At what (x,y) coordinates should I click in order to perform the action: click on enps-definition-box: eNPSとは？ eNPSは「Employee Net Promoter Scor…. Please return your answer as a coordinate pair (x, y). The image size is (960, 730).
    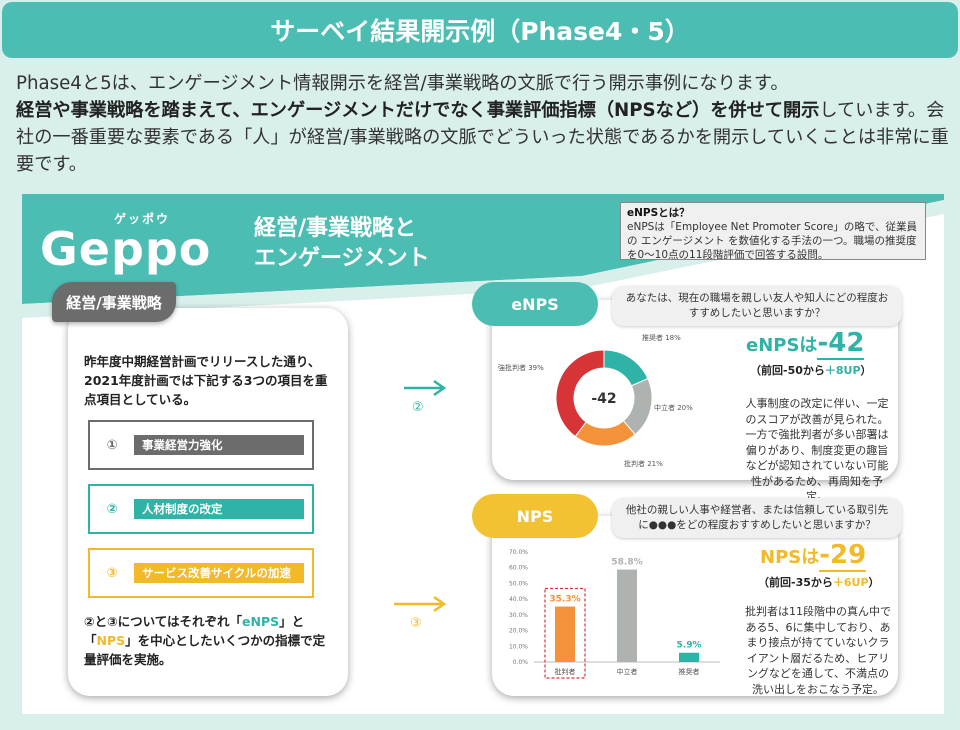
    Looking at the image, I should click on (773, 231).